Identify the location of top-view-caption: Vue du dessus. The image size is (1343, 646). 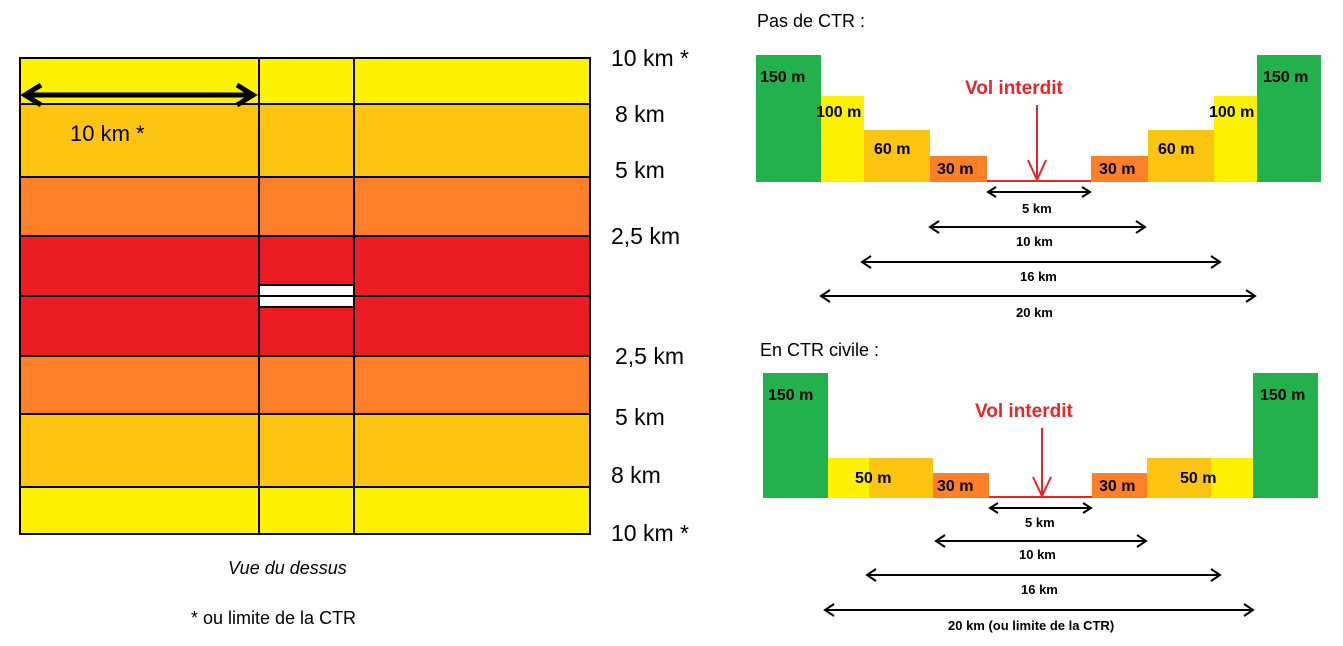
(287, 568).